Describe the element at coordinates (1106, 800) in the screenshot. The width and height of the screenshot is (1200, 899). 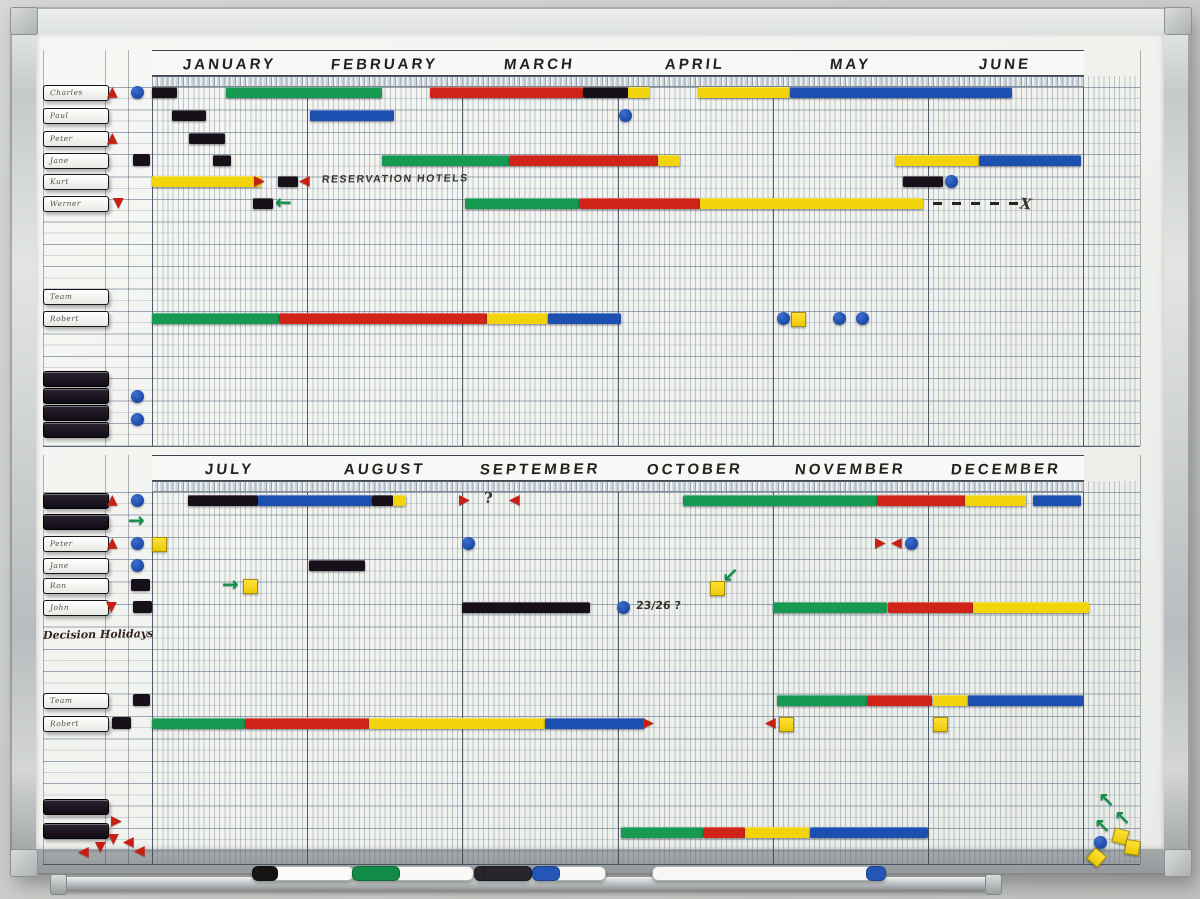
I see `green-arrow-magnet: ↖` at that location.